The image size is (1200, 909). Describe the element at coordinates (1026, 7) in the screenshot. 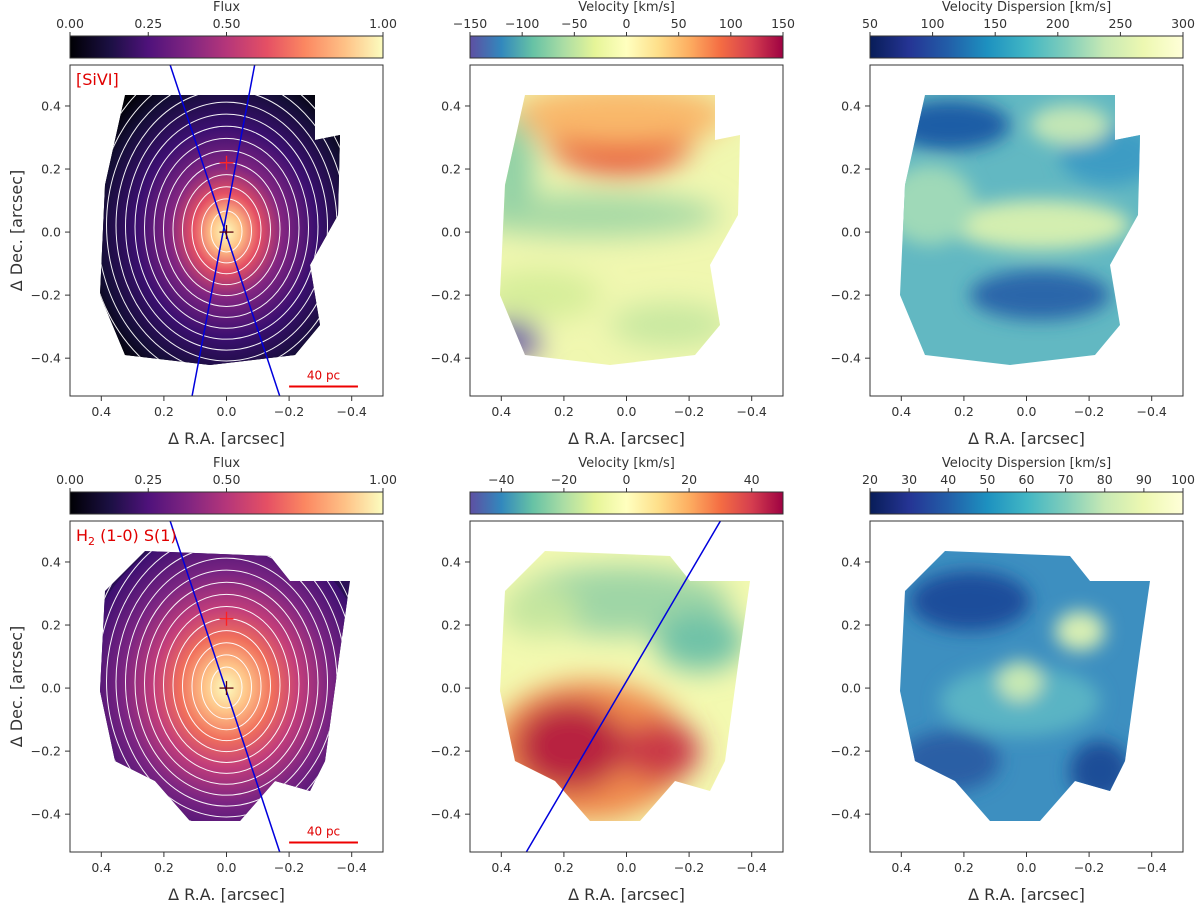

I see `colorbar-label: Velocity Dispersion [km/s]` at that location.